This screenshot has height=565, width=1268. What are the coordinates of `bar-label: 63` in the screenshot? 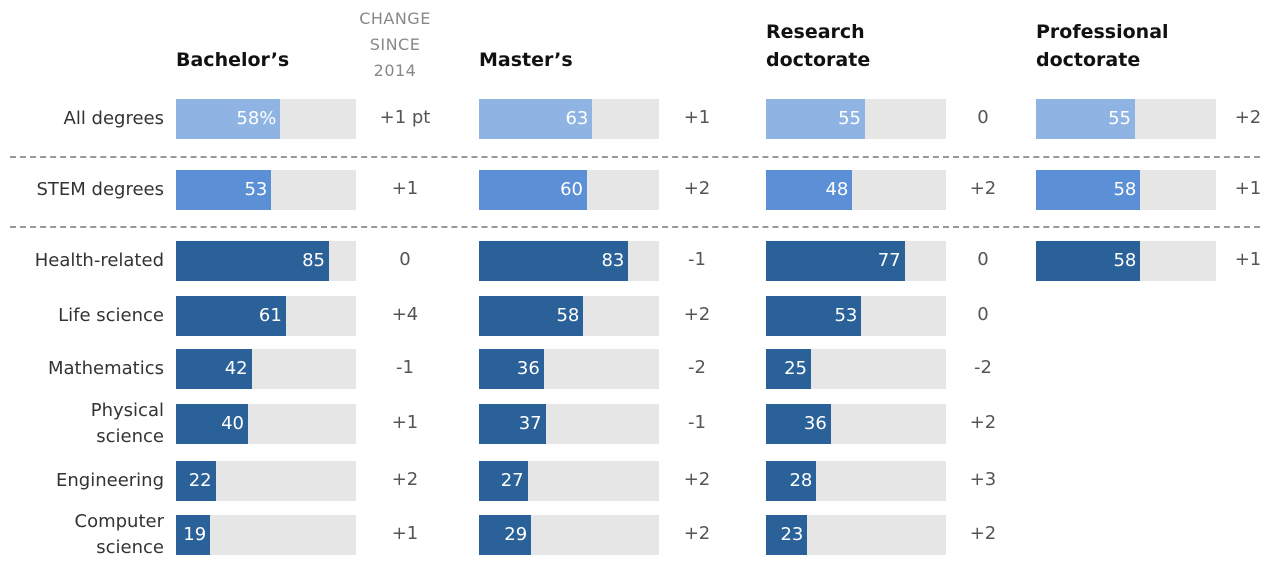 It's located at (577, 118).